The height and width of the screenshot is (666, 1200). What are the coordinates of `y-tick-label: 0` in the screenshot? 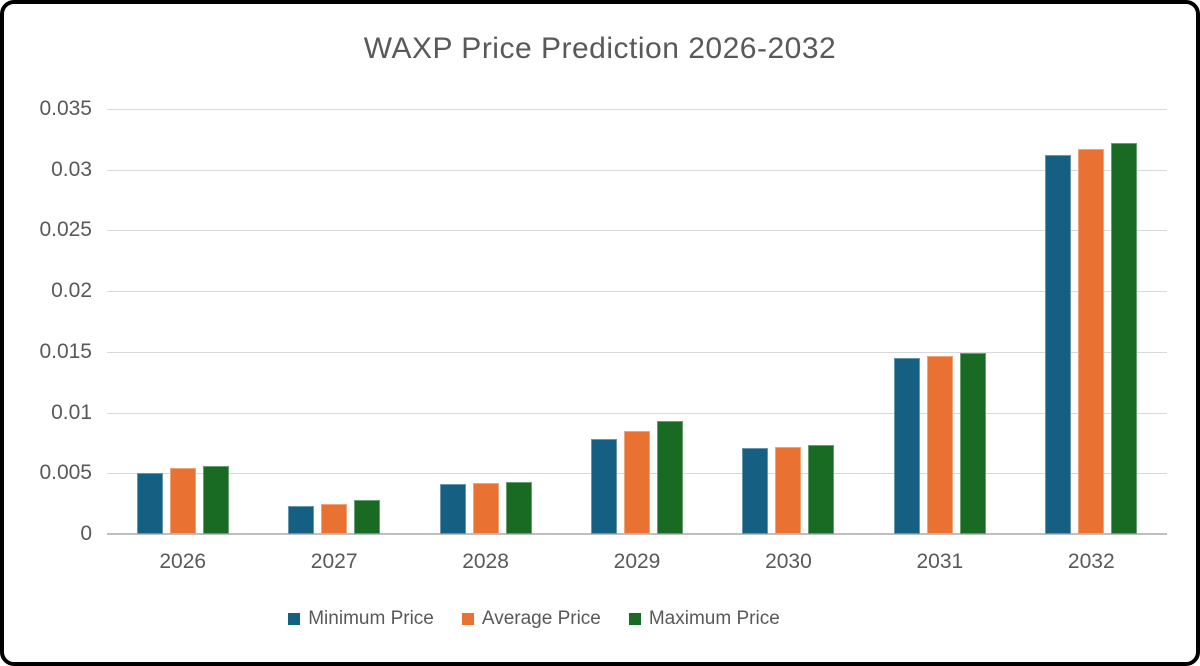 It's located at (86, 533).